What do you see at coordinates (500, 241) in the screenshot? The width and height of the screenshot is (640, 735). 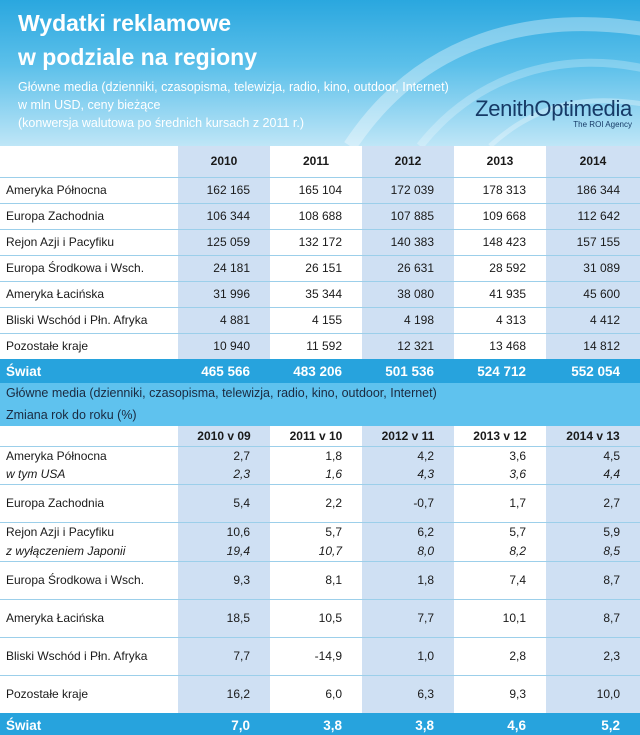 I see `table-cell: 148 423` at bounding box center [500, 241].